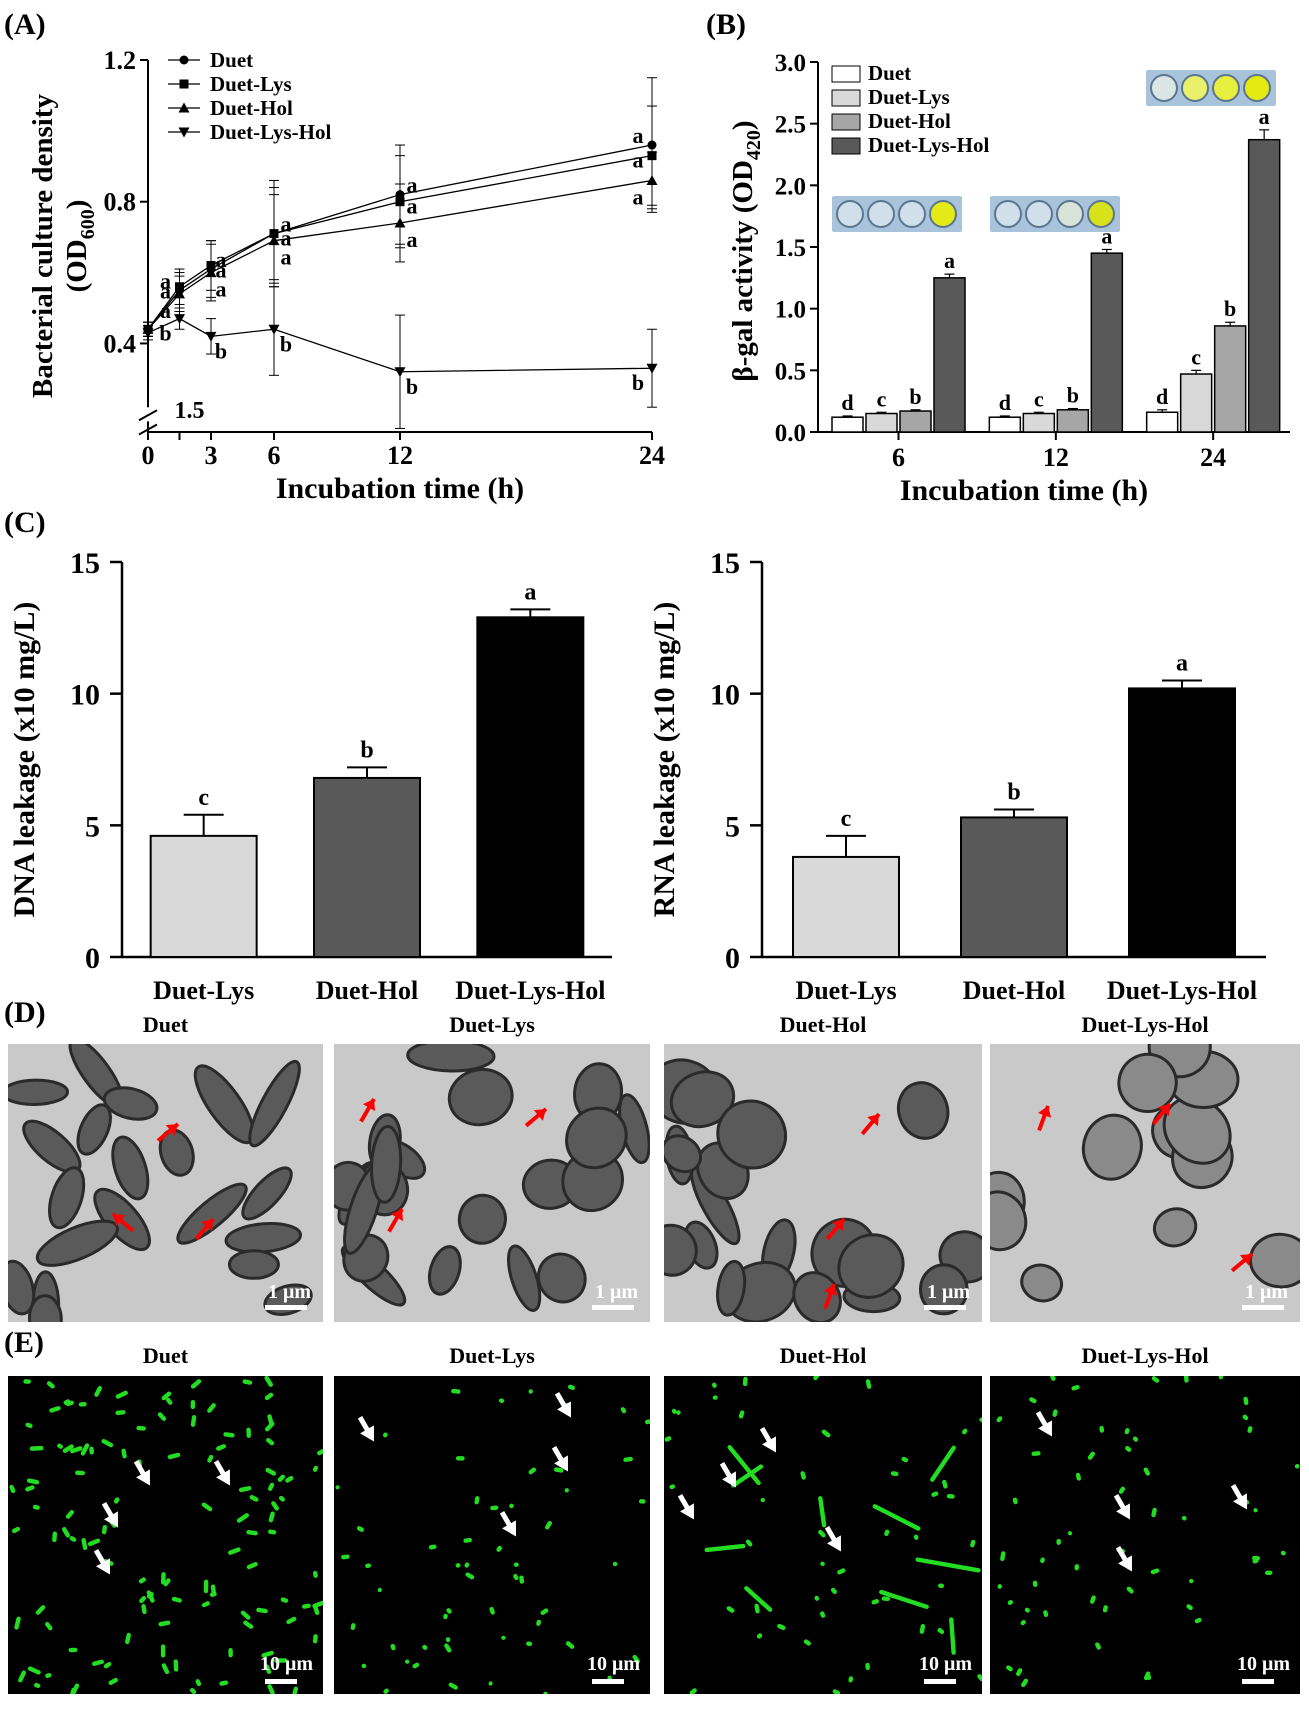  Describe the element at coordinates (190, 411) in the screenshot. I see `x-tick-label: 1.5` at that location.